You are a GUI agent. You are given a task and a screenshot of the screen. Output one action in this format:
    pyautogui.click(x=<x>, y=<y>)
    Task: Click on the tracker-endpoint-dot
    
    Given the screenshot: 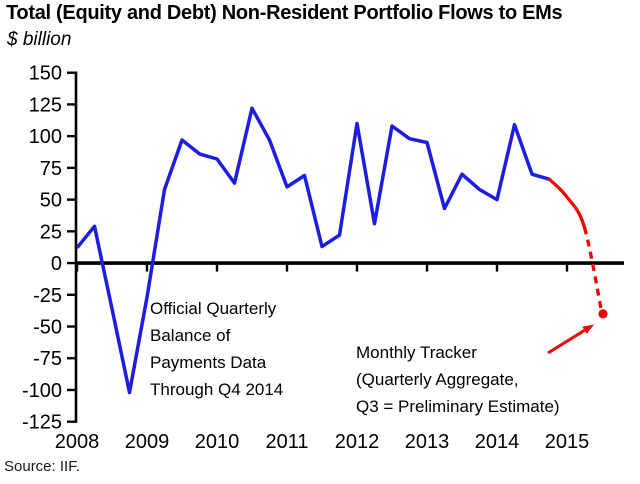 What is the action you would take?
    pyautogui.click(x=603, y=314)
    